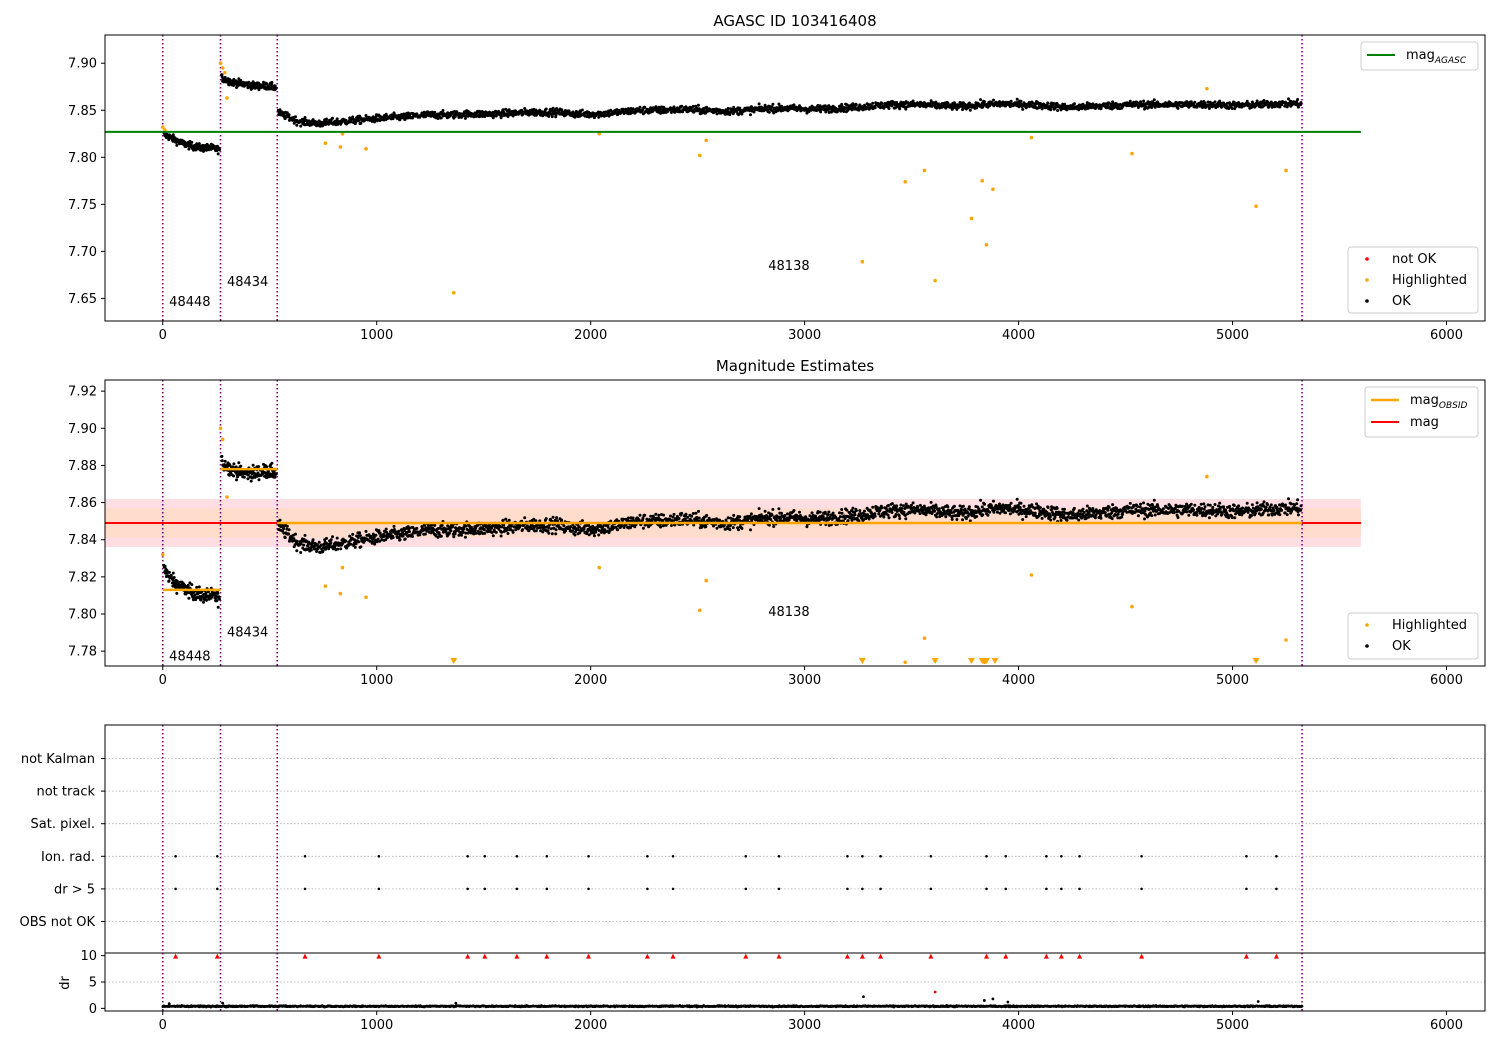 Image resolution: width=1500 pixels, height=1050 pixels. What do you see at coordinates (1446, 335) in the screenshot?
I see `top-xtick-label-6000: 6000` at bounding box center [1446, 335].